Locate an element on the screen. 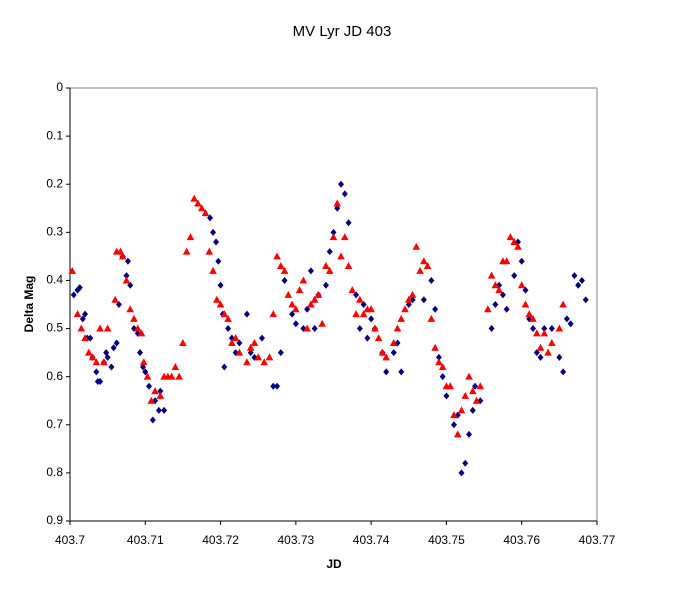  x-tick-label: 403.74 is located at coordinates (371, 540).